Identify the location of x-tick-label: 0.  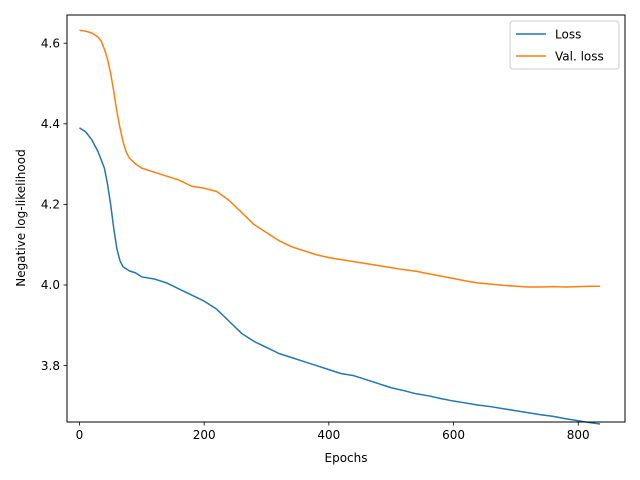
(80, 435).